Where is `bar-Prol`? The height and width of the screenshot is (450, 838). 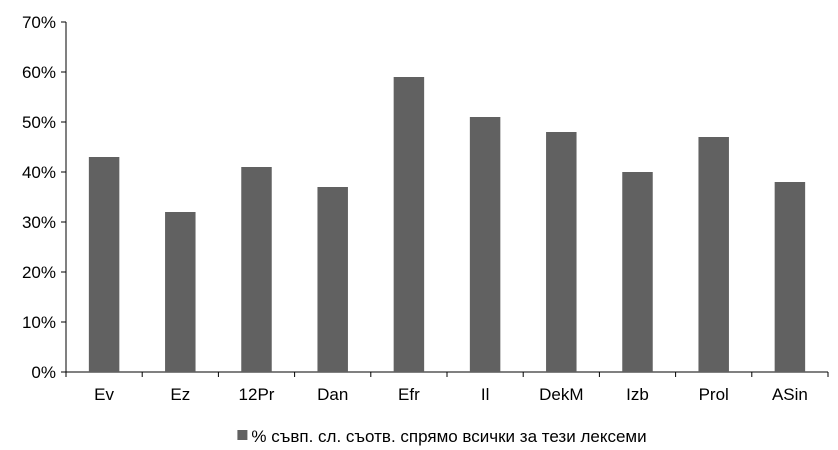
bar-Prol is located at coordinates (713, 254).